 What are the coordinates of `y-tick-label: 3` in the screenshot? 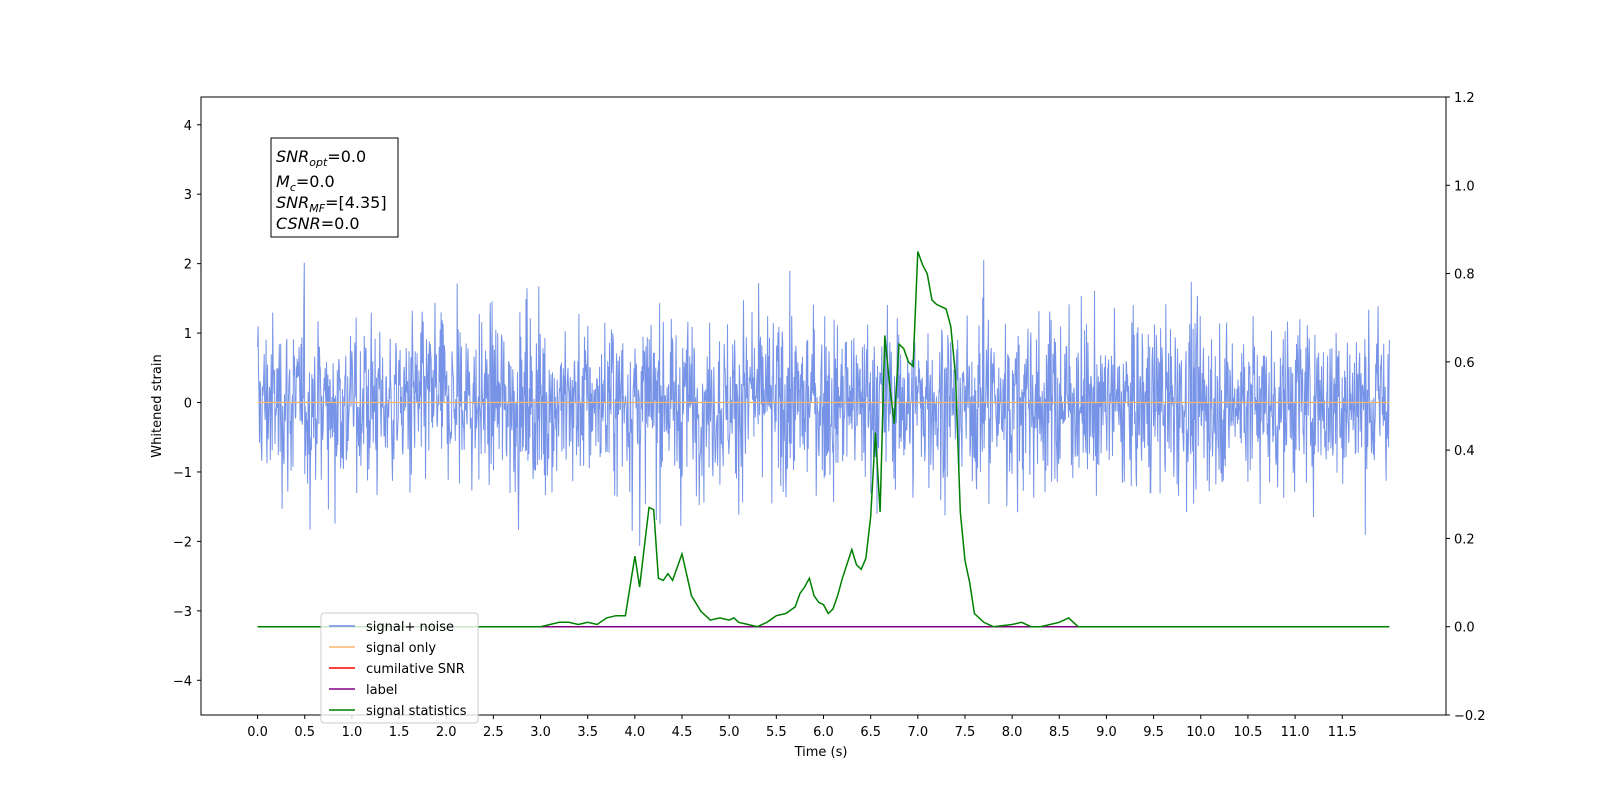 It's located at (188, 195).